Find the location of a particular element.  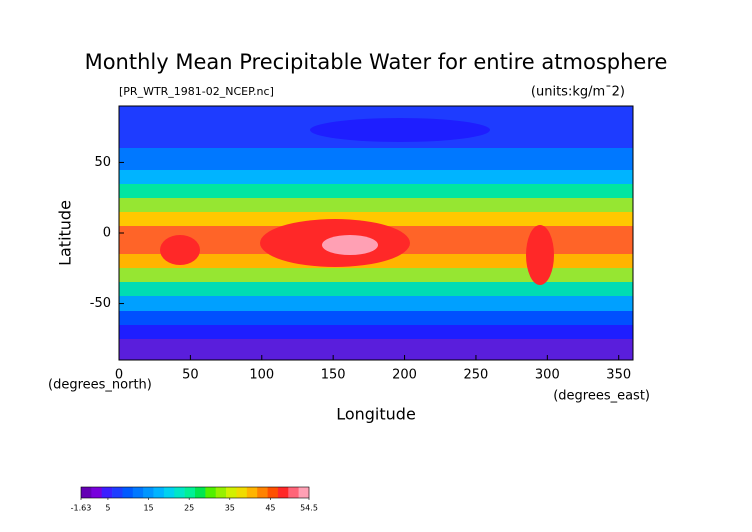

y-tick-label: -50 is located at coordinates (100, 303).